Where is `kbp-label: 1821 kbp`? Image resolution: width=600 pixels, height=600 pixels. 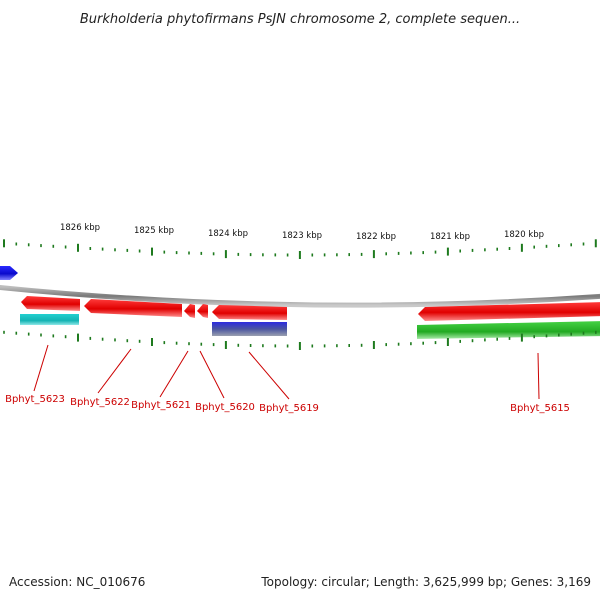 kbp-label: 1821 kbp is located at coordinates (450, 237).